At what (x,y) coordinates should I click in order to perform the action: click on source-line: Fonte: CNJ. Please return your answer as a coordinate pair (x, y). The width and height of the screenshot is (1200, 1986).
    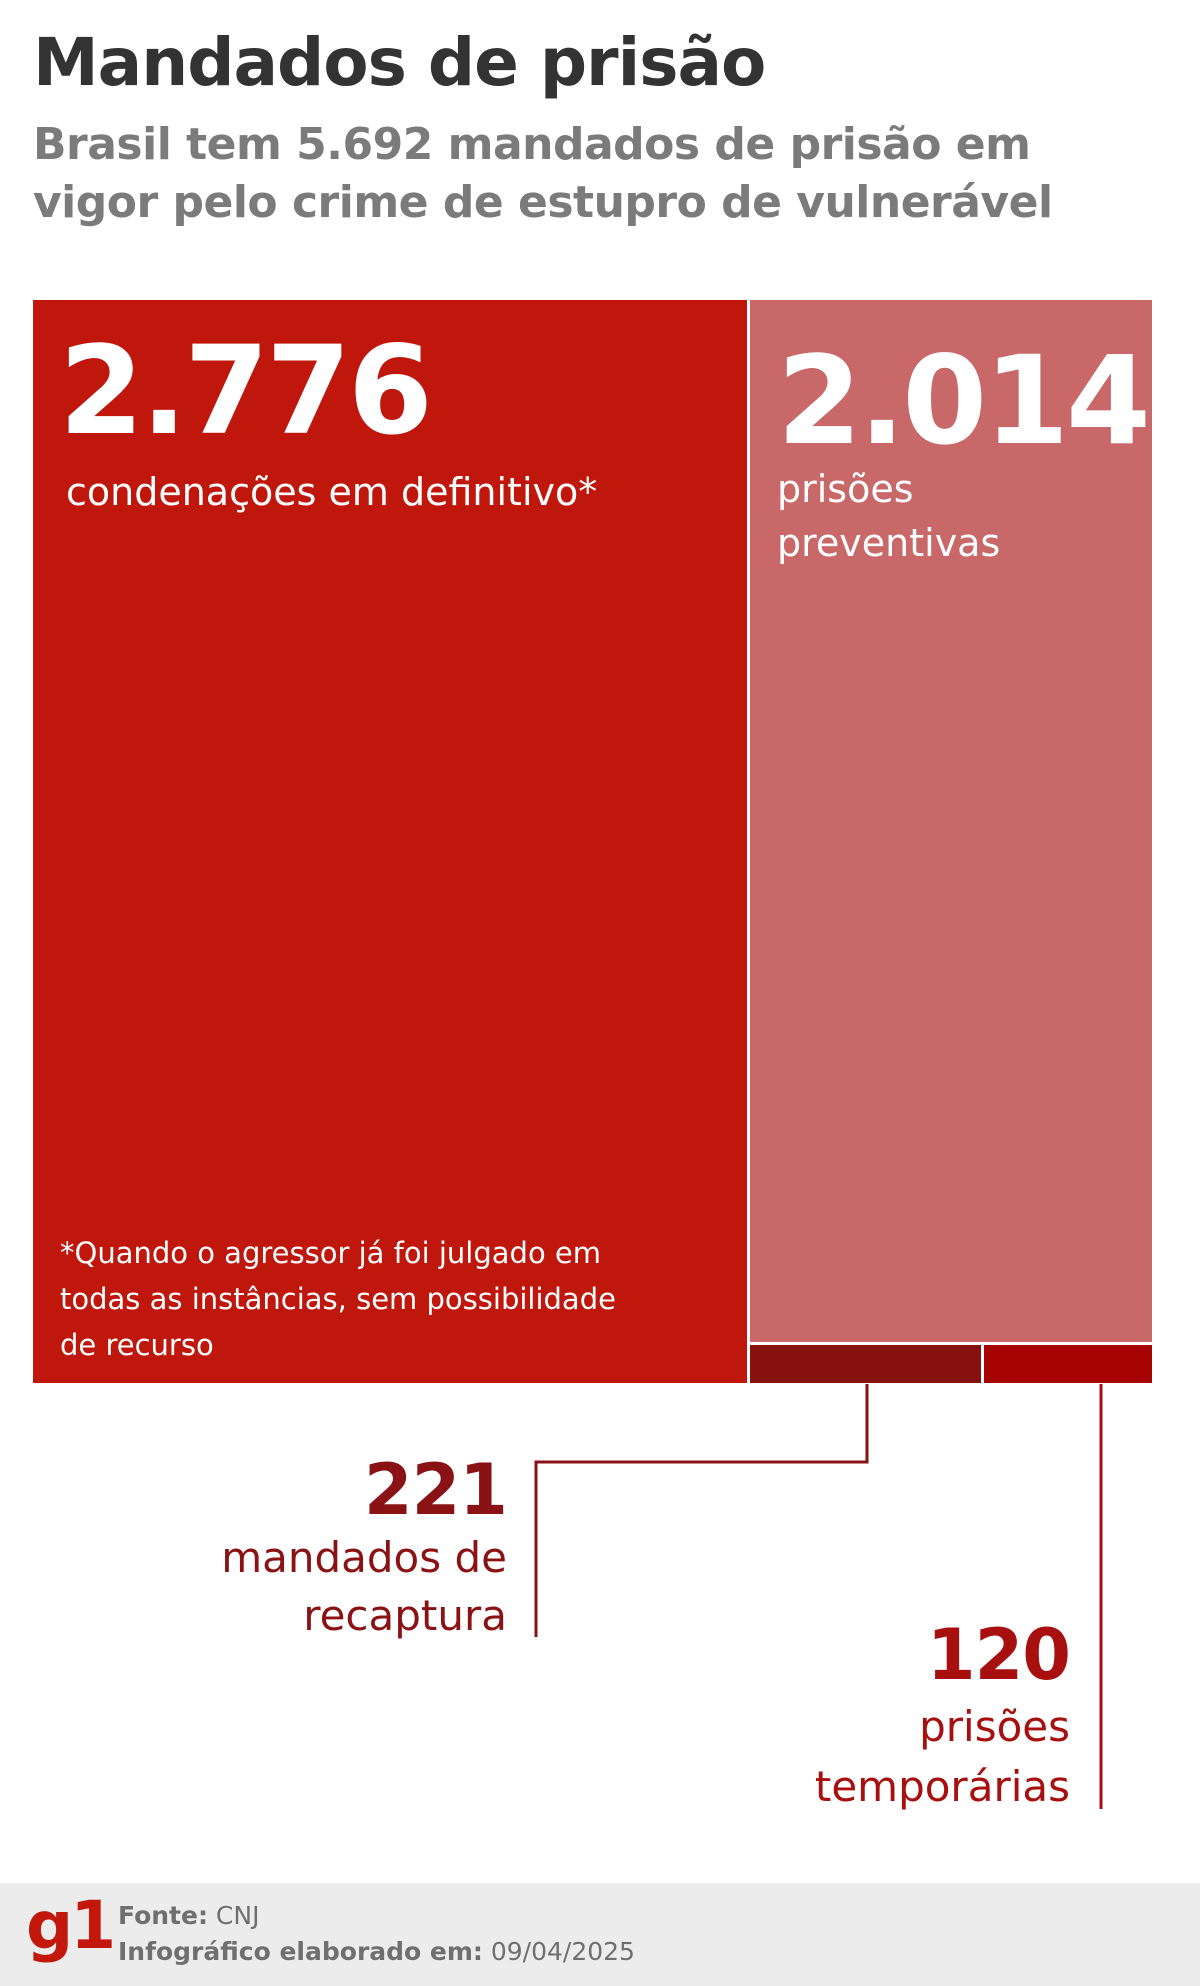
    Looking at the image, I should click on (188, 1915).